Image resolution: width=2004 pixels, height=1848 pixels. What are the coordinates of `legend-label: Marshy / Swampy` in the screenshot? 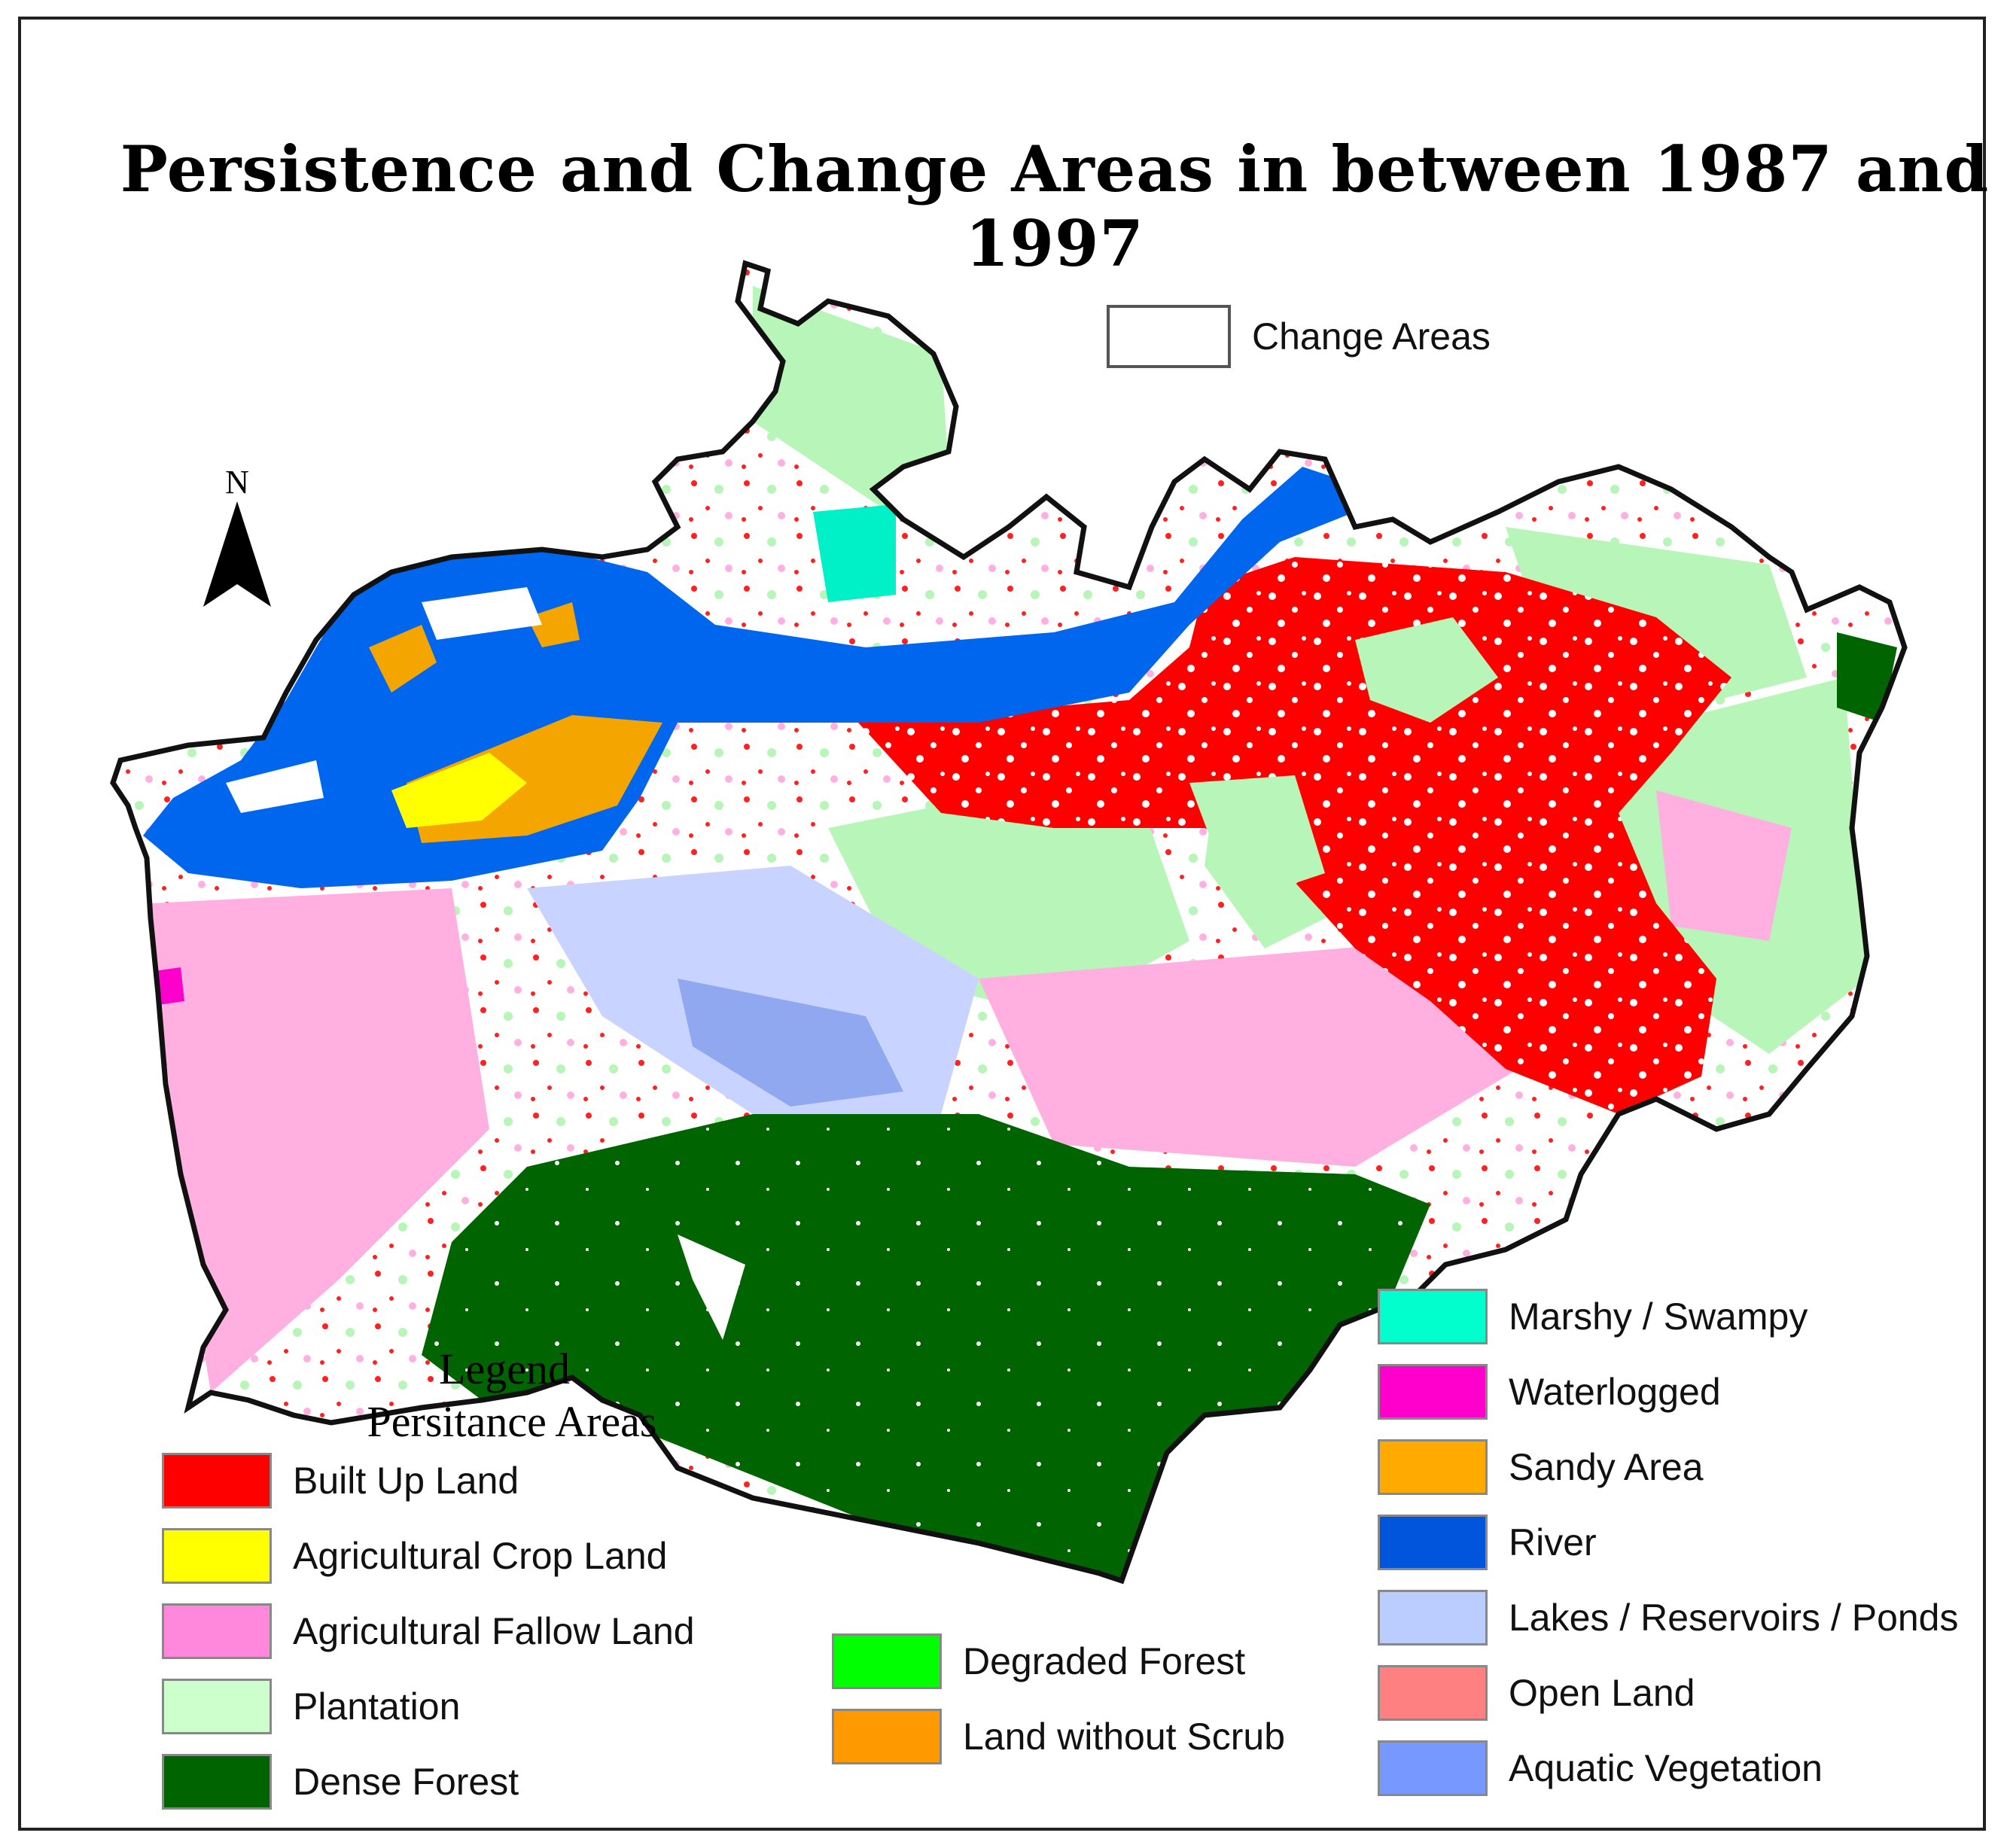 It's located at (1658, 1316).